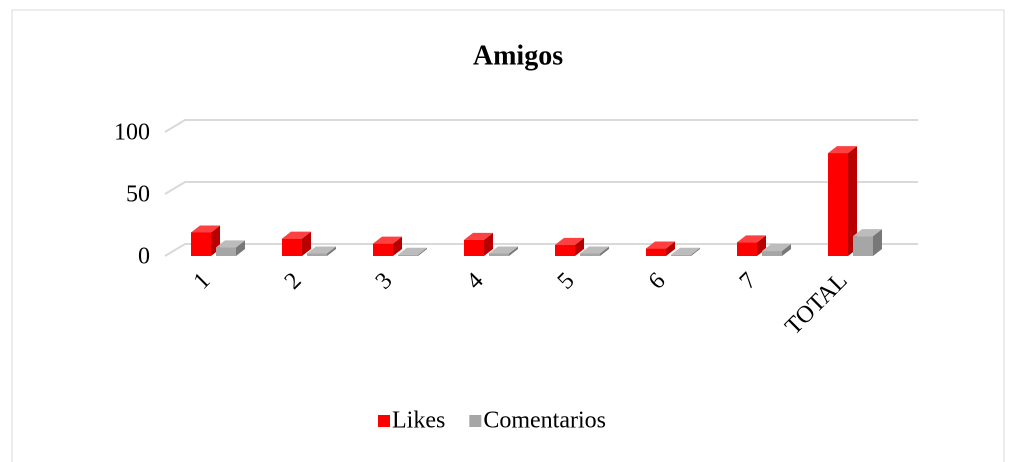 The image size is (1014, 462). Describe the element at coordinates (144, 257) in the screenshot. I see `y-tick-label: 0` at that location.